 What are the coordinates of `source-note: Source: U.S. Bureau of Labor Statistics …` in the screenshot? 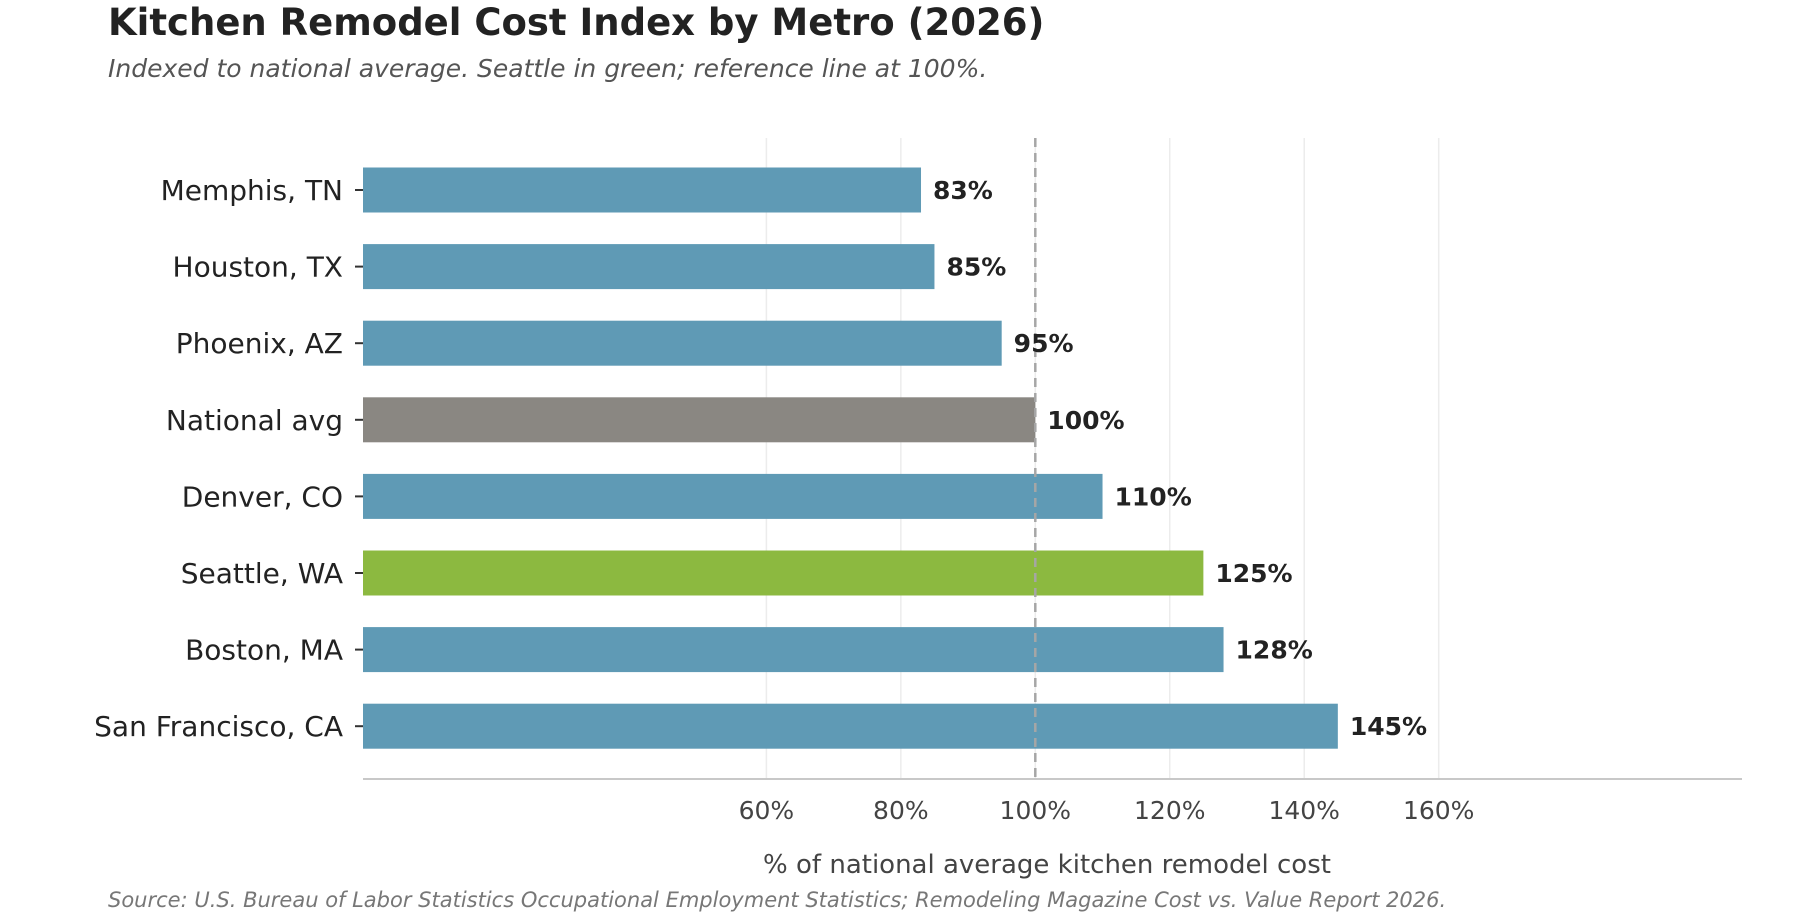 It's located at (777, 900).